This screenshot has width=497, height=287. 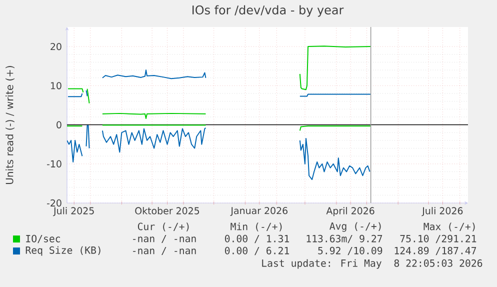 I want to click on x-tick-label: Januar 2026, so click(x=259, y=211).